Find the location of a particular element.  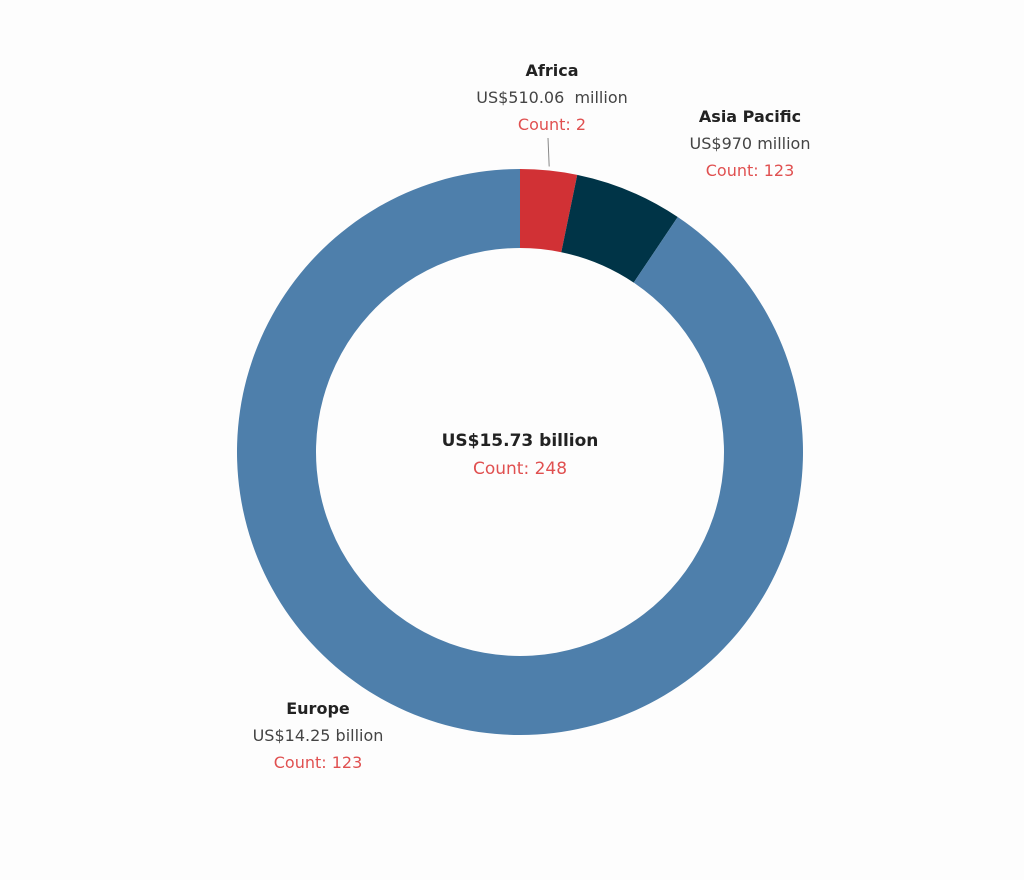

segment-label-asia-pacific: Asia Pacific US$970 million Count: 123 is located at coordinates (750, 143).